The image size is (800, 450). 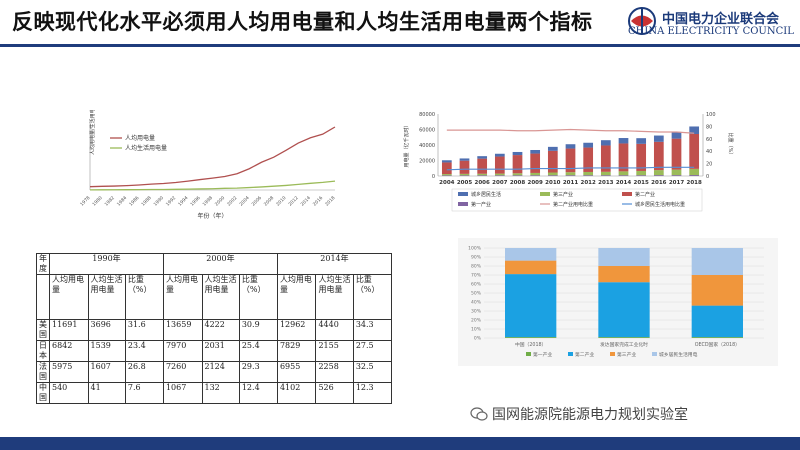 What do you see at coordinates (214, 393) in the screenshot?
I see `table-row: 中国 540 41 7.6 1067 132 12.4 4102 526 12.3` at bounding box center [214, 393].